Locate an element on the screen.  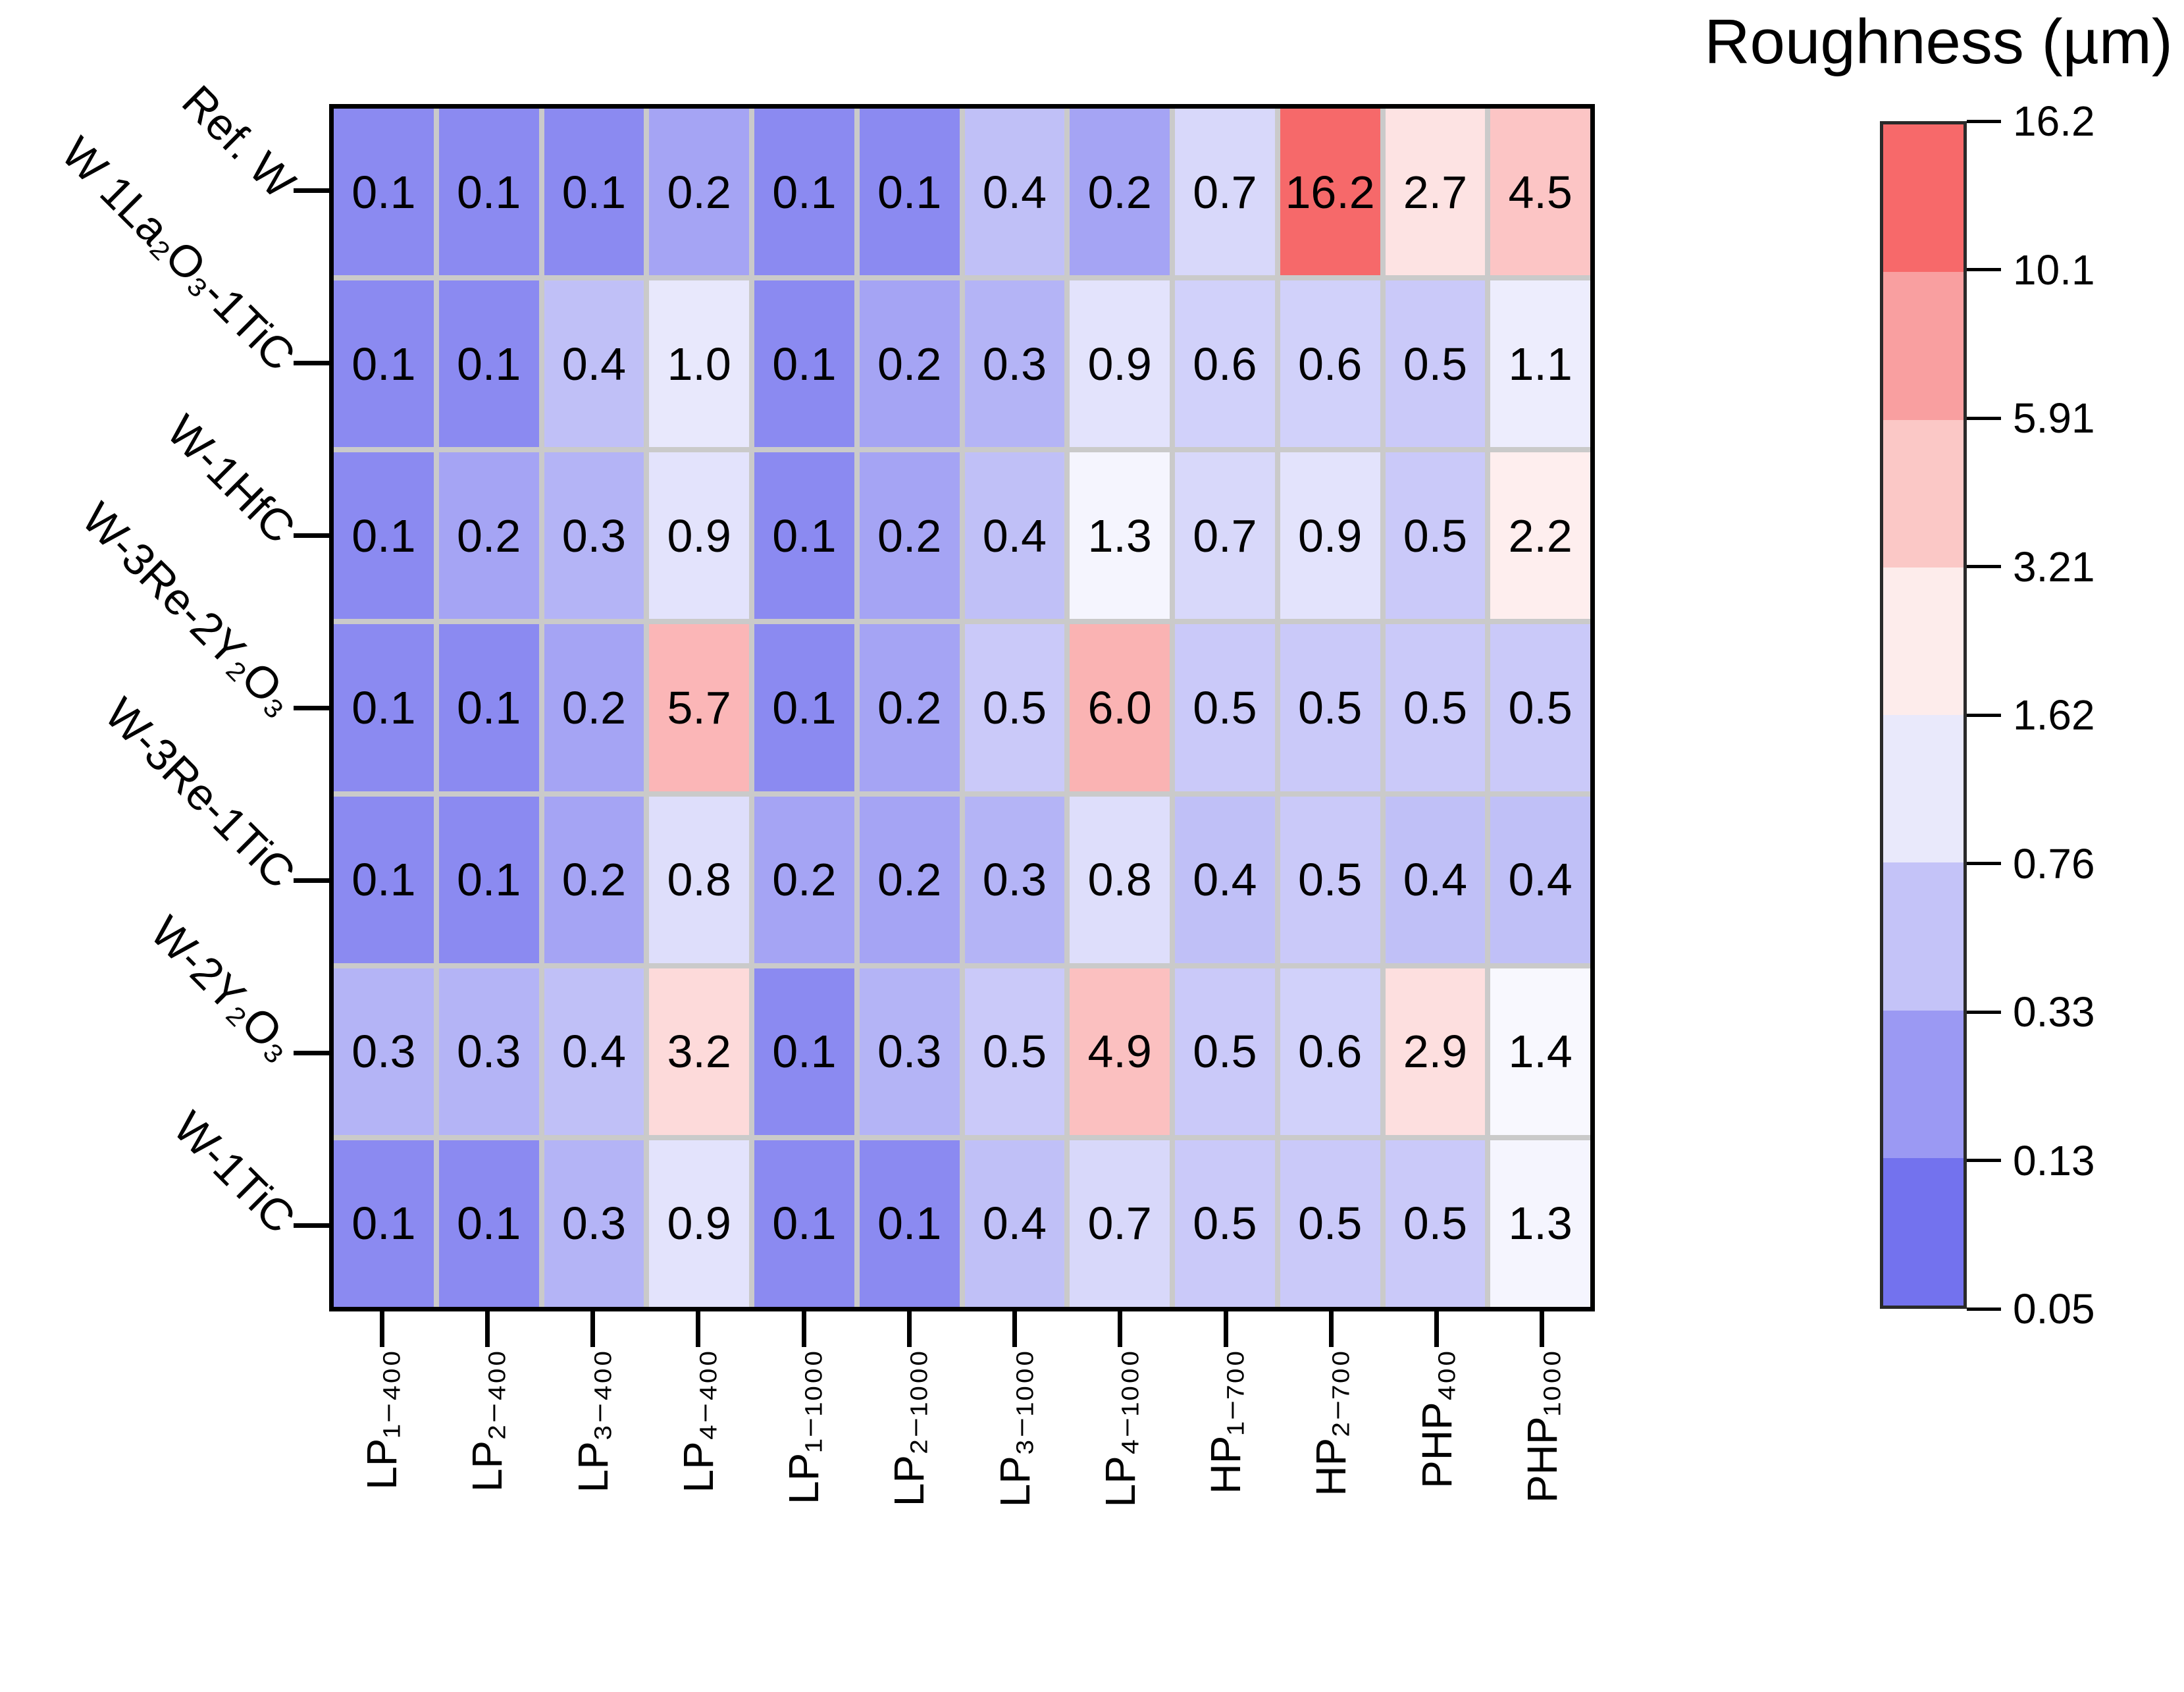
heatmap-cell-r6-c2: 0.3 is located at coordinates (488, 1051).